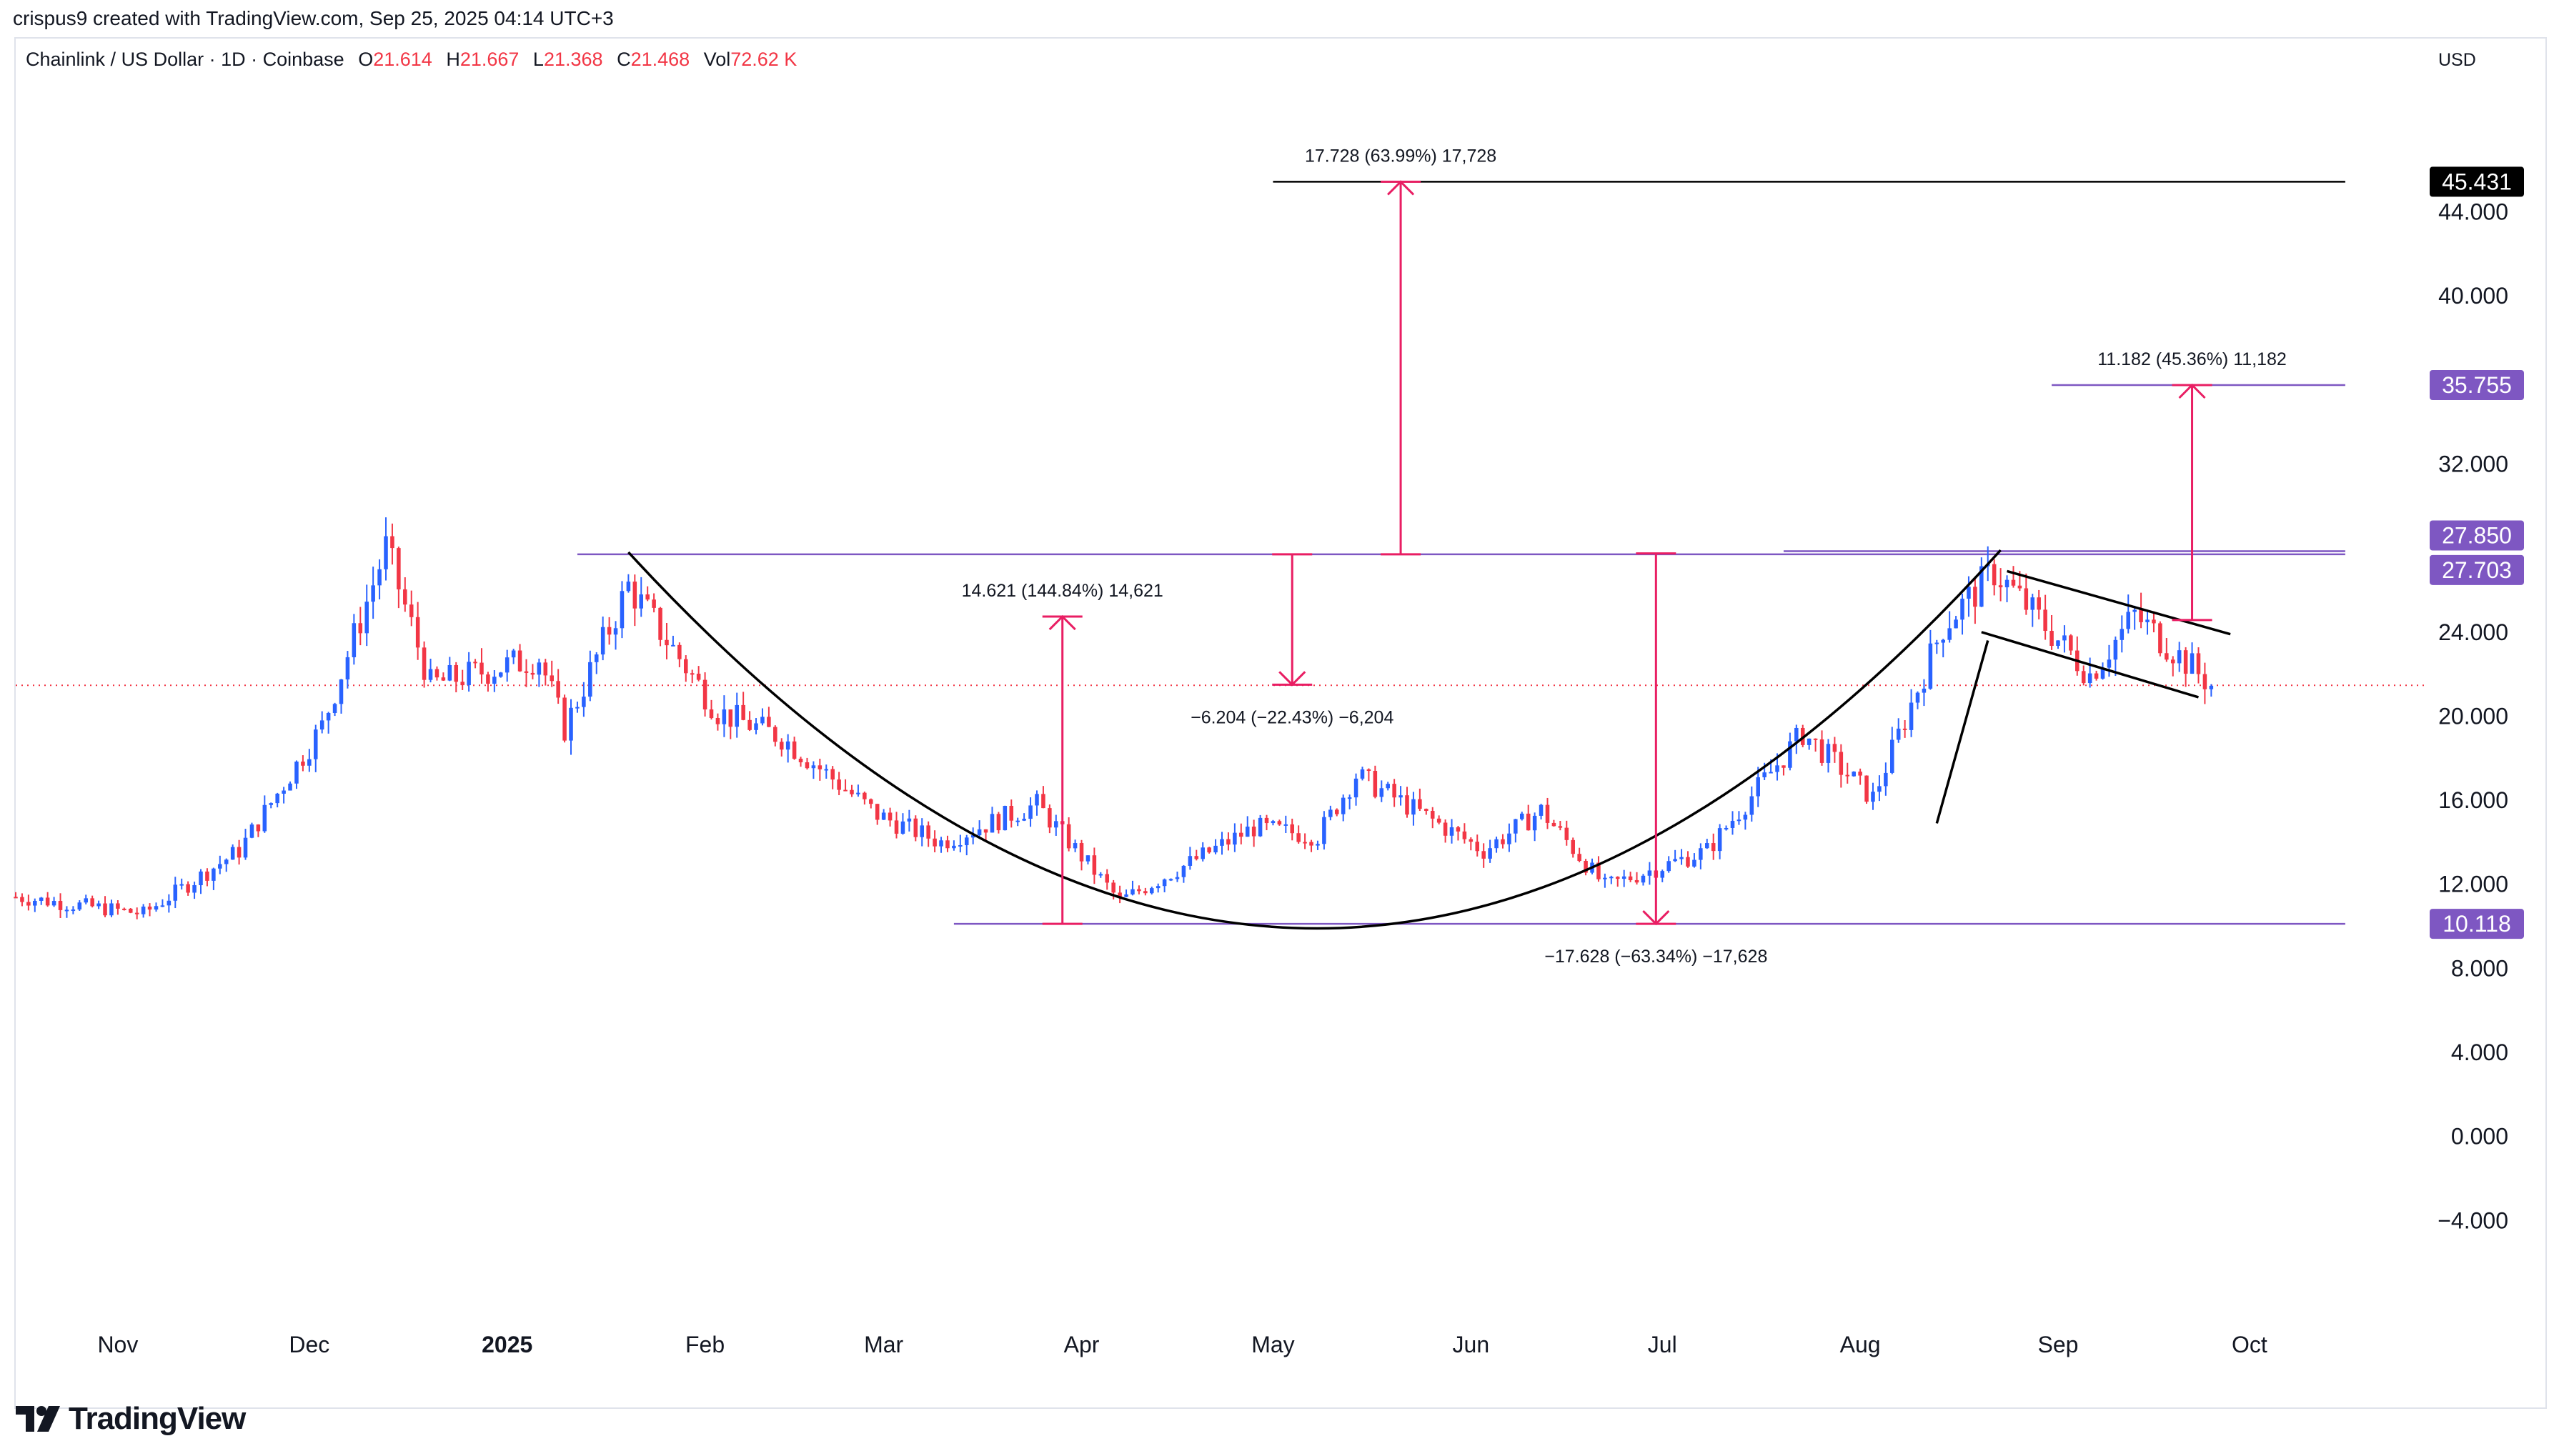 The width and height of the screenshot is (2554, 1456). I want to click on x-tick-label: Jul, so click(1663, 1344).